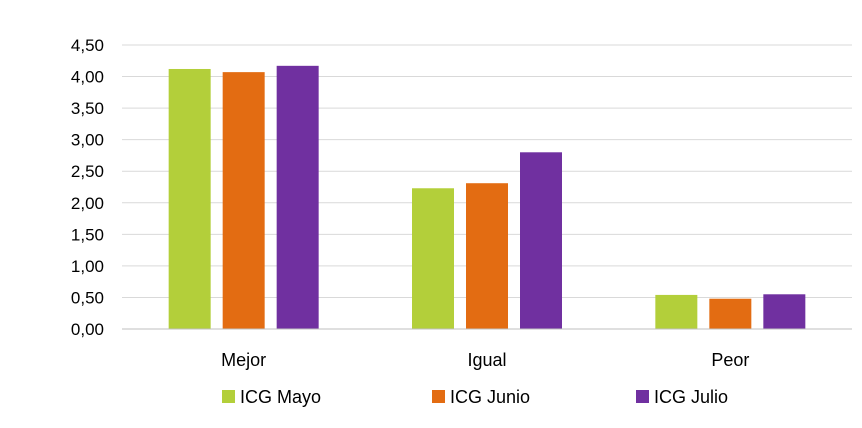 Image resolution: width=862 pixels, height=428 pixels. Describe the element at coordinates (691, 397) in the screenshot. I see `legend-label: ICG Julio` at that location.